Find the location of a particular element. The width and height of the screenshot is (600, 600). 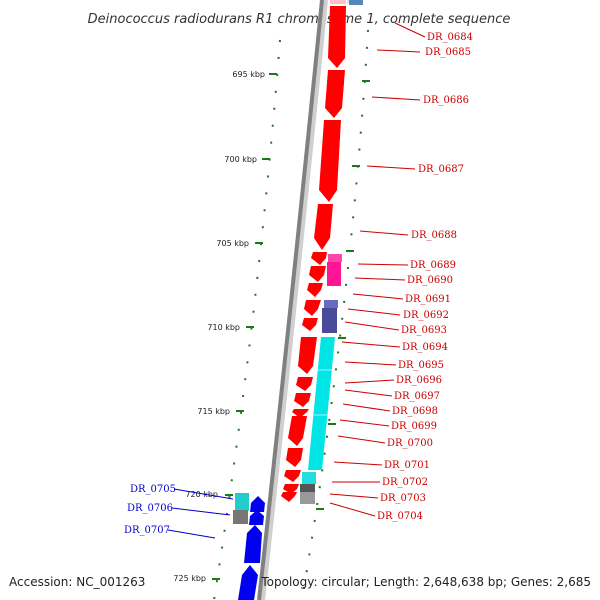

gene-dr0692 is located at coordinates (312, 308).